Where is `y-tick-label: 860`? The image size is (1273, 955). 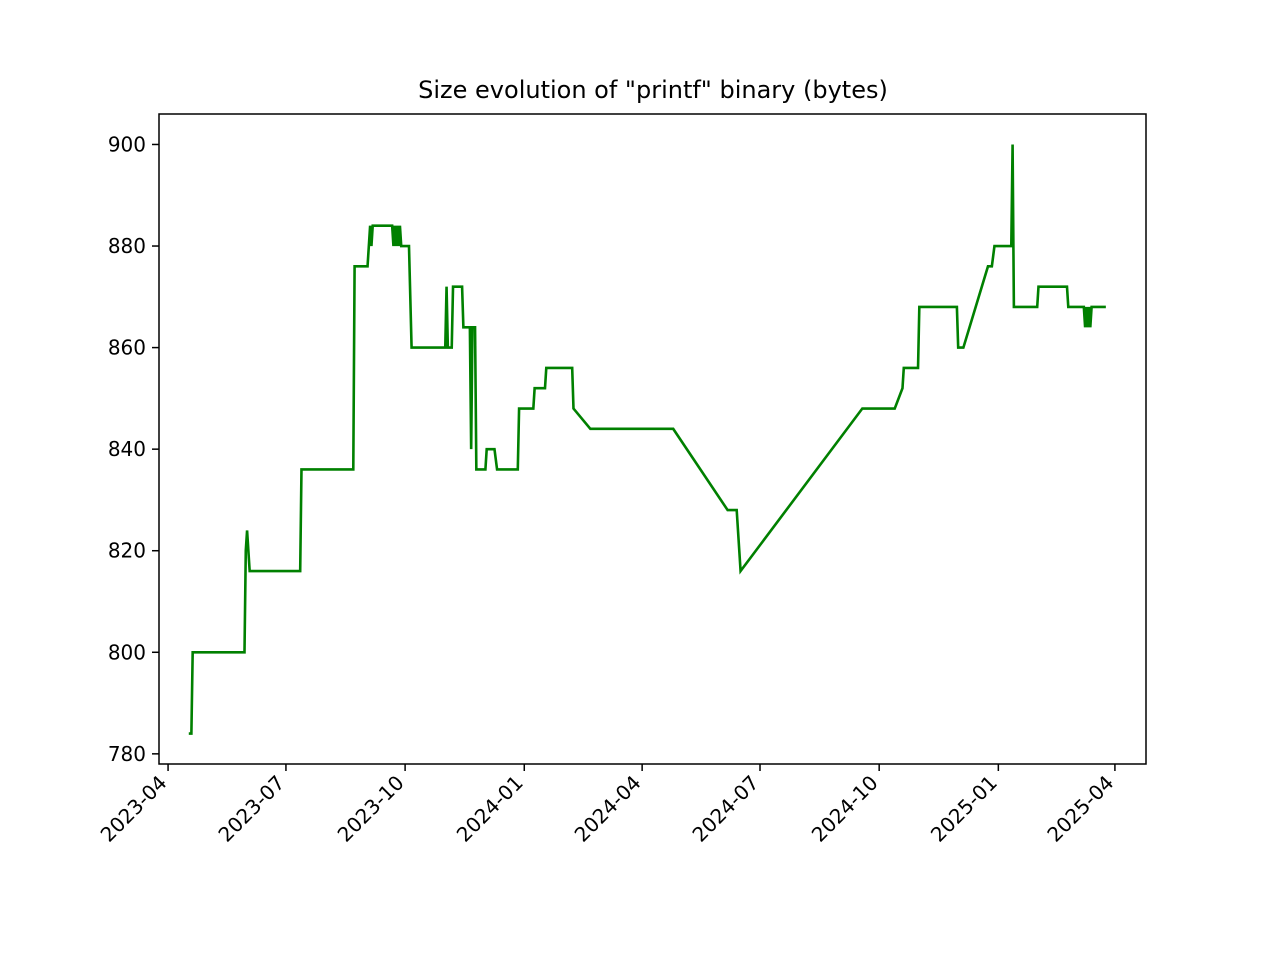
y-tick-label: 860 is located at coordinates (127, 348).